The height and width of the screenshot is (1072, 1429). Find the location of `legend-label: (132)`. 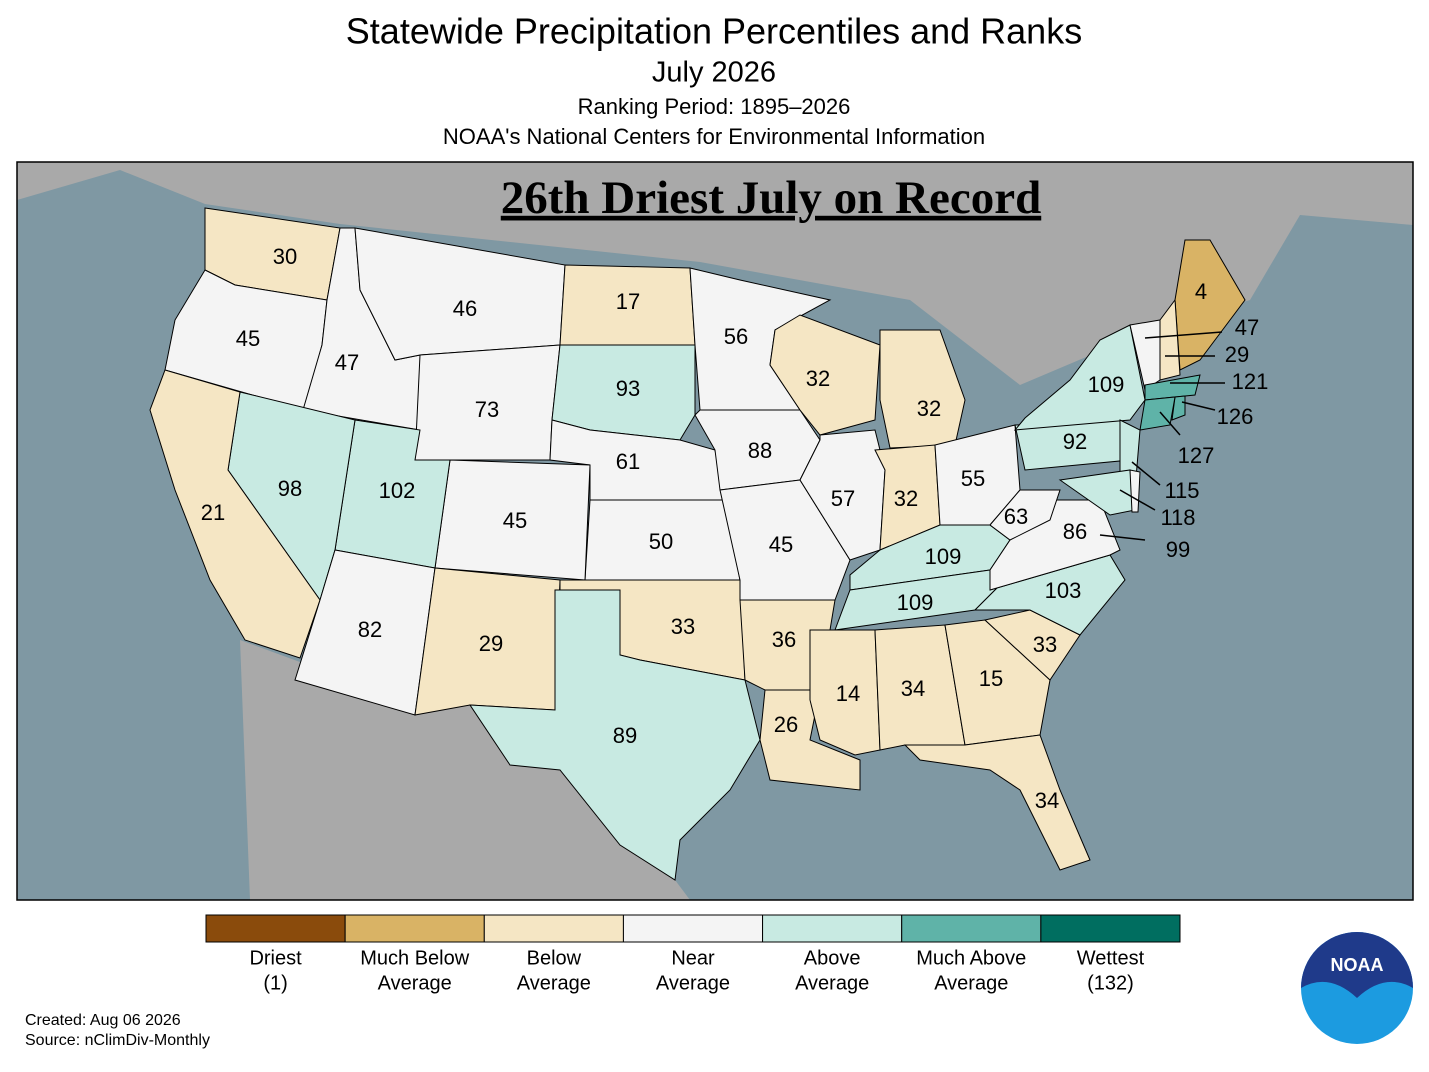

legend-label: (132) is located at coordinates (1110, 983).